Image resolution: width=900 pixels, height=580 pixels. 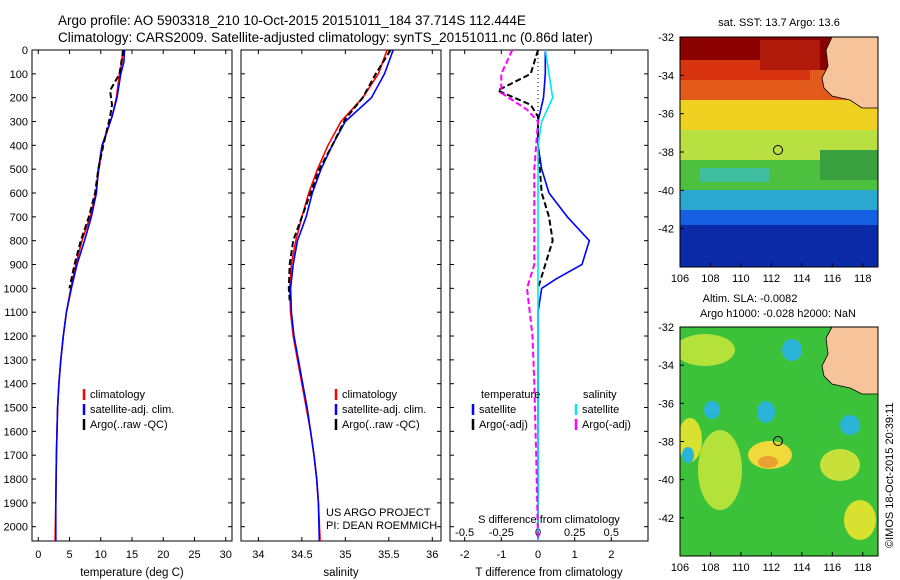 I want to click on sla-map-field, so click(x=779, y=441).